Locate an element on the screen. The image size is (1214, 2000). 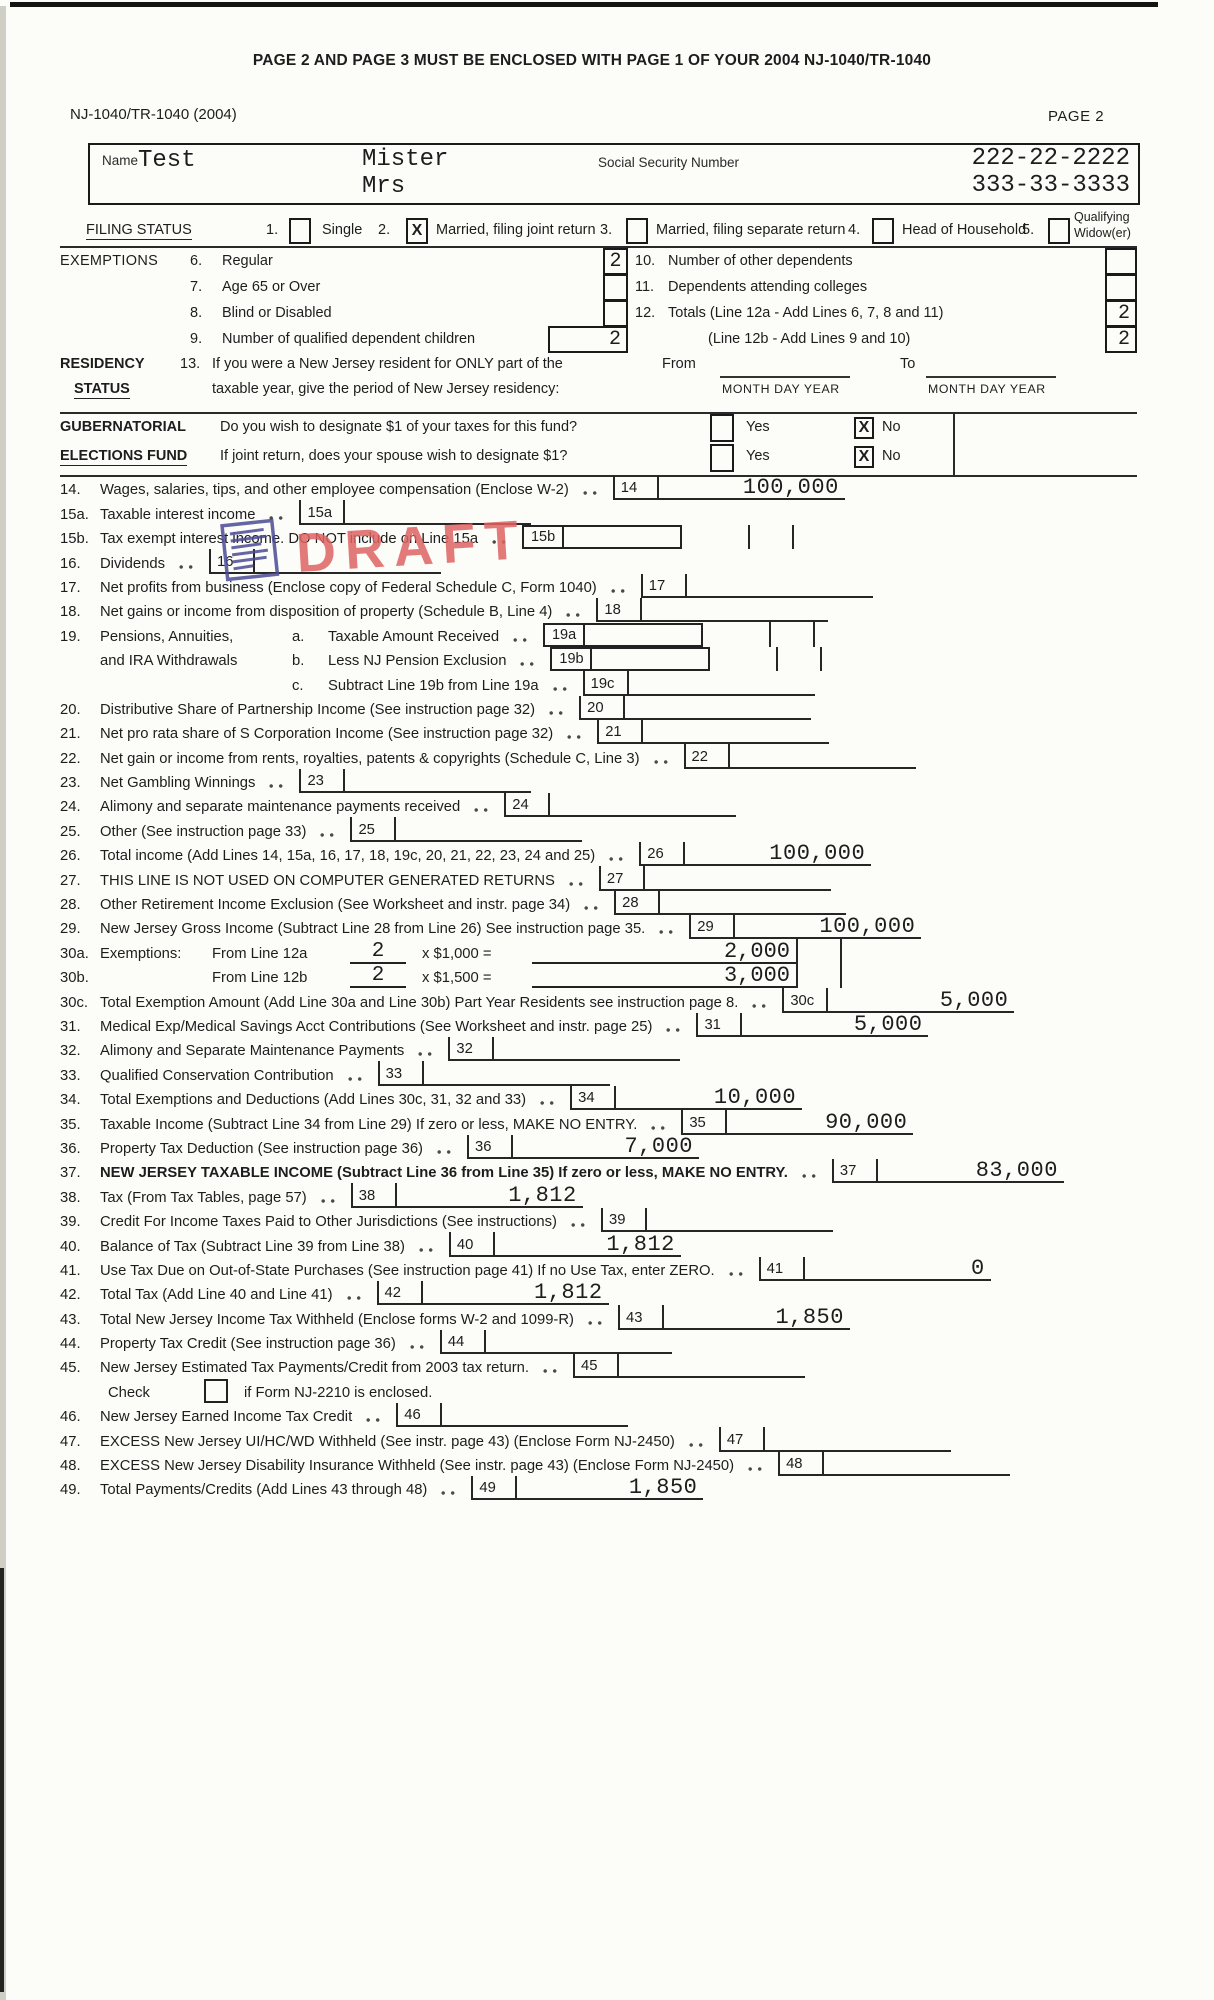
exemption-multiplier: x $1,000 = is located at coordinates (457, 953).